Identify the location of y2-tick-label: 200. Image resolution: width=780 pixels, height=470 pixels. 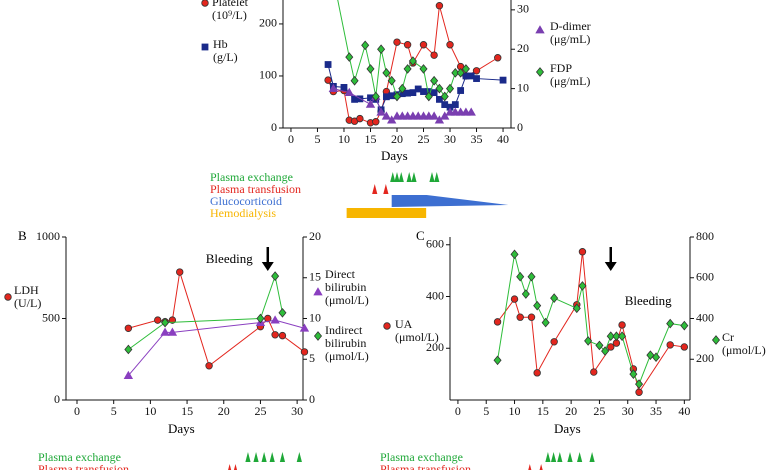
(705, 358).